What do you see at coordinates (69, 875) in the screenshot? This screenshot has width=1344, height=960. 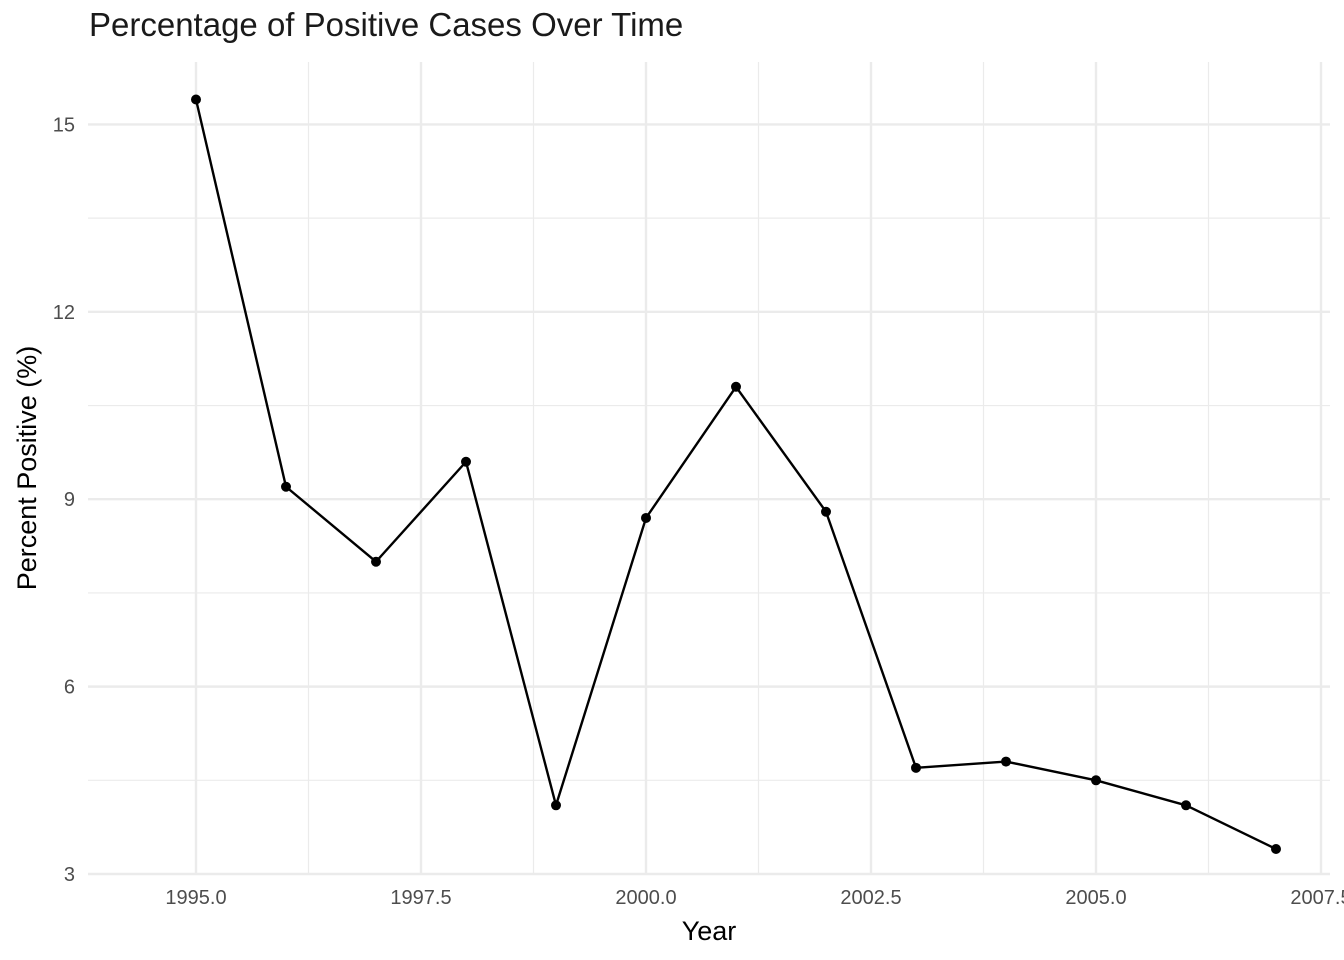 I see `y-tick-label: 3` at bounding box center [69, 875].